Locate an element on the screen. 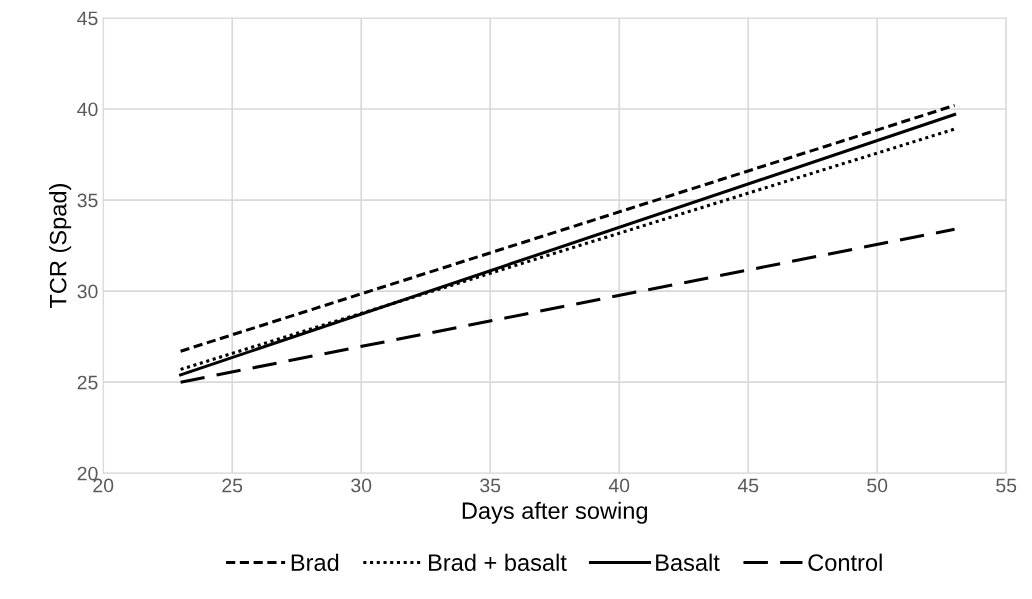 The image size is (1032, 599). x-tick-label: 45 is located at coordinates (748, 485).